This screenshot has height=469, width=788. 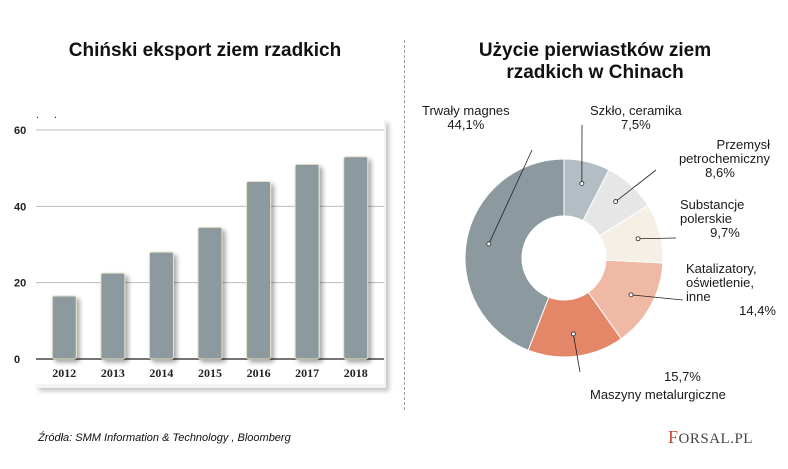 What do you see at coordinates (720, 172) in the screenshot?
I see `pie-label-petro-value: 8,6%` at bounding box center [720, 172].